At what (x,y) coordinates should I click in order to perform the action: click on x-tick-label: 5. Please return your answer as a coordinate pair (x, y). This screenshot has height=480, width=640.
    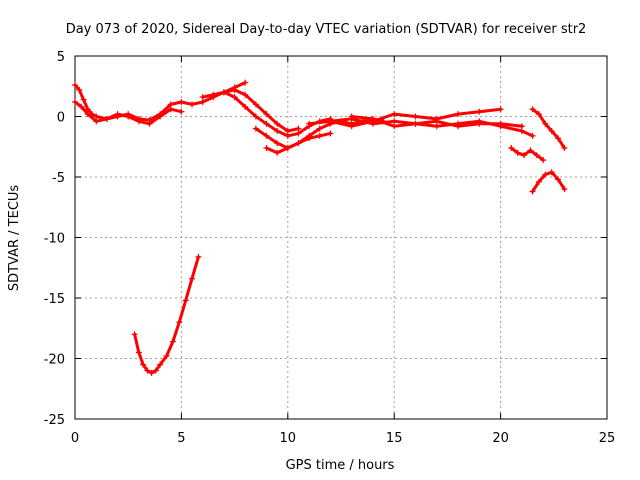
    Looking at the image, I should click on (181, 438).